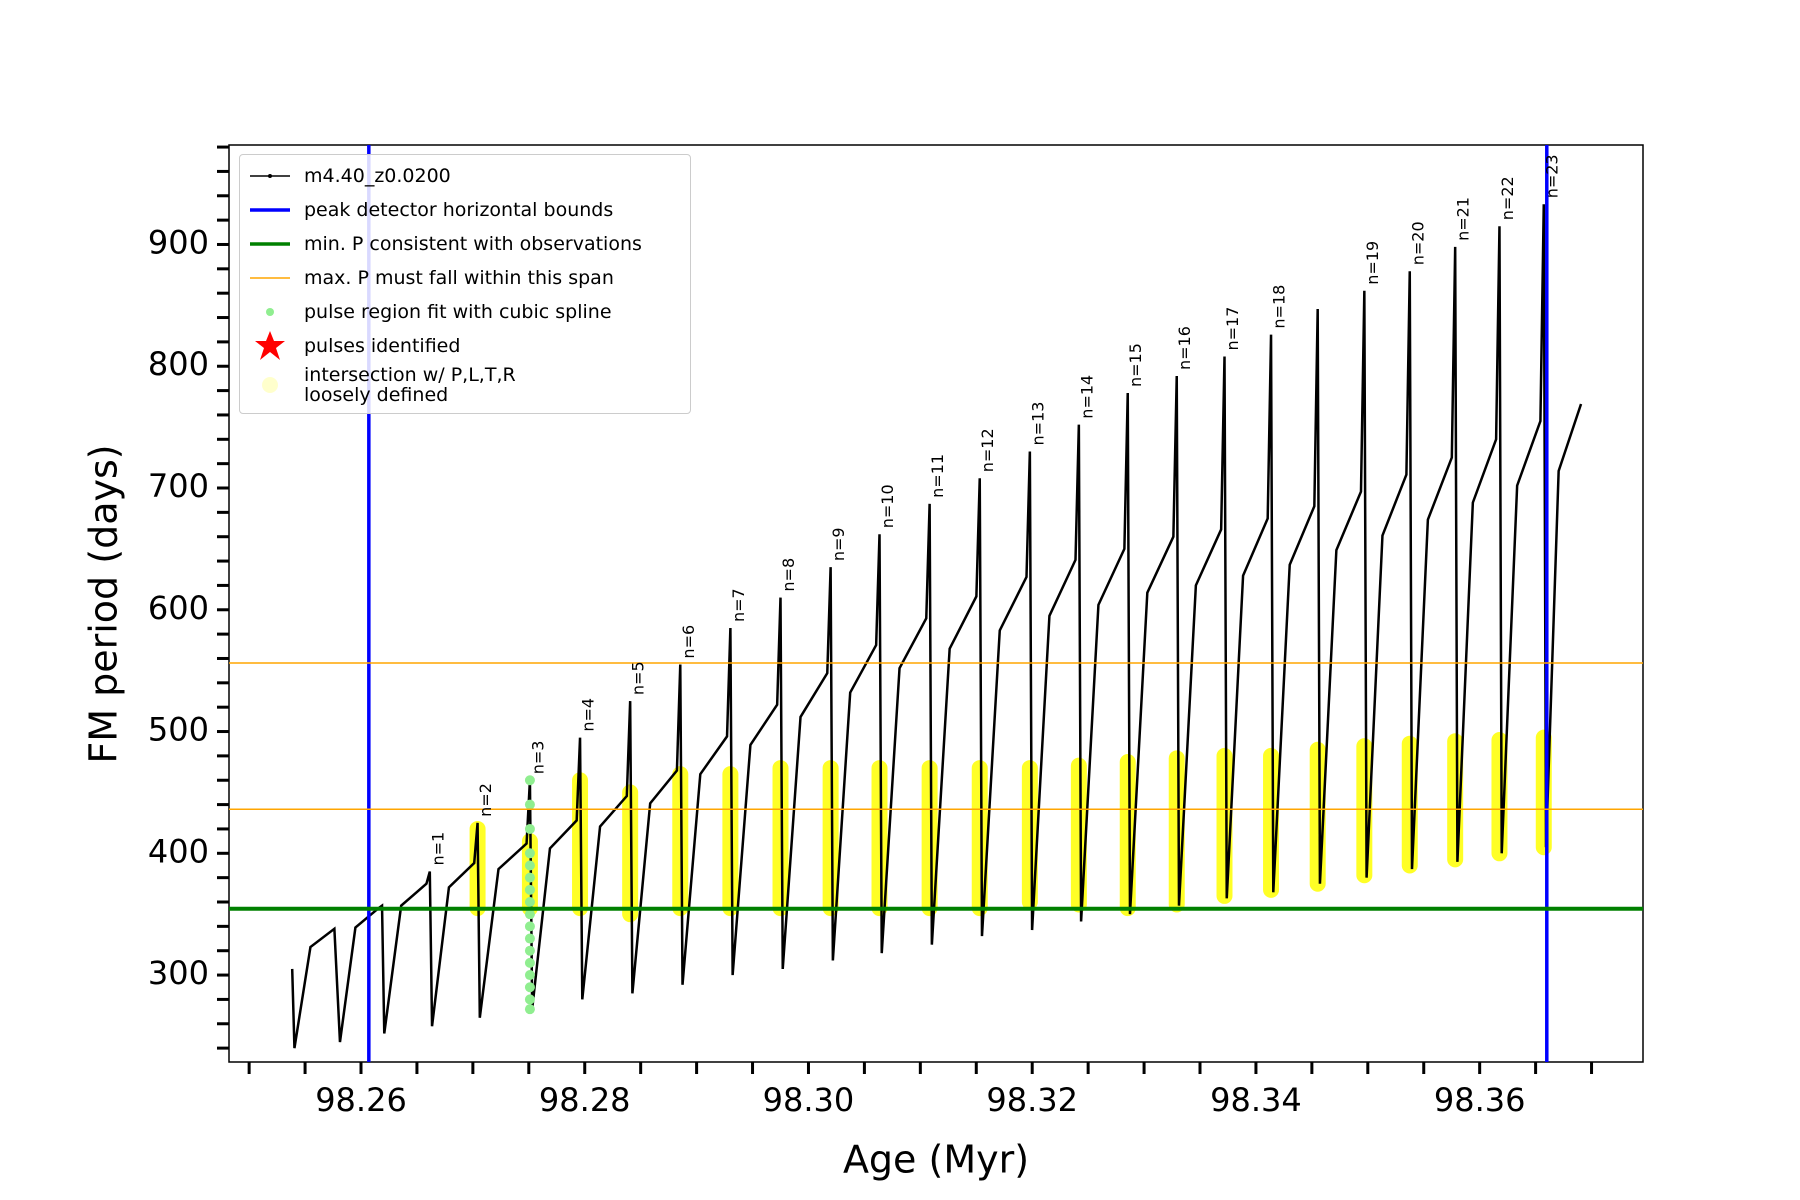 This screenshot has width=1800, height=1200. What do you see at coordinates (1507, 198) in the screenshot?
I see `pulse-label: n=22` at bounding box center [1507, 198].